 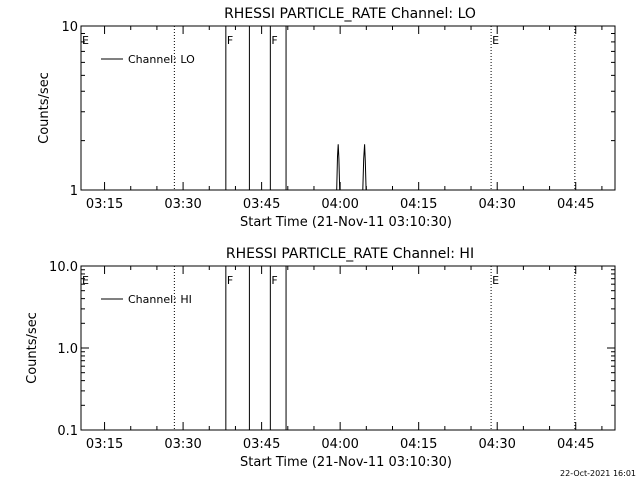 I want to click on legend: Channel: LO, so click(x=148, y=59).